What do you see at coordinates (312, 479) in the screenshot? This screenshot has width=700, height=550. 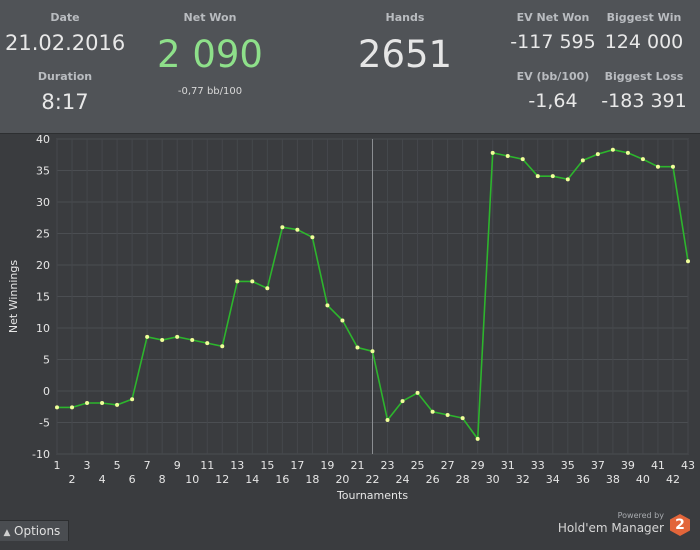 I see `x-tick-label: 18` at bounding box center [312, 479].